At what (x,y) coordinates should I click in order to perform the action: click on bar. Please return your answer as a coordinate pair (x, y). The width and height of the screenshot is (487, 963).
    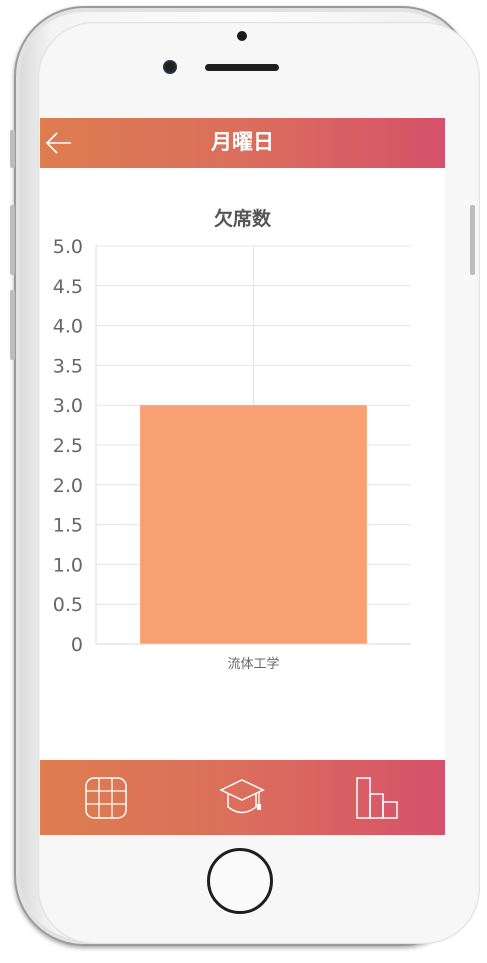
    Looking at the image, I should click on (253, 524).